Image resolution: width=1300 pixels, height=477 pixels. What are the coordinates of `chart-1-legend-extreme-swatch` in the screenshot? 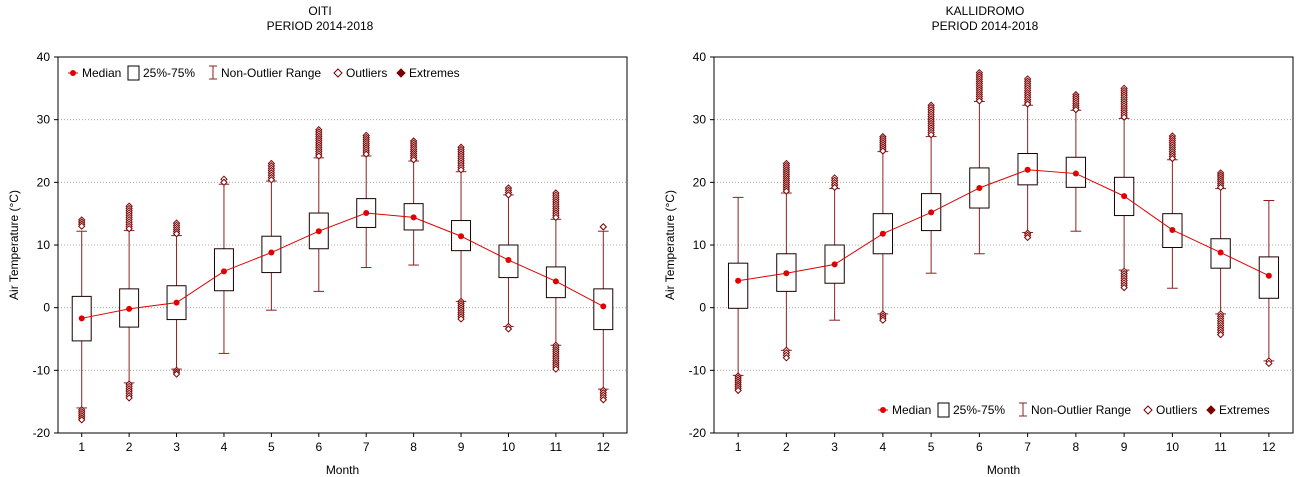 It's located at (401, 73).